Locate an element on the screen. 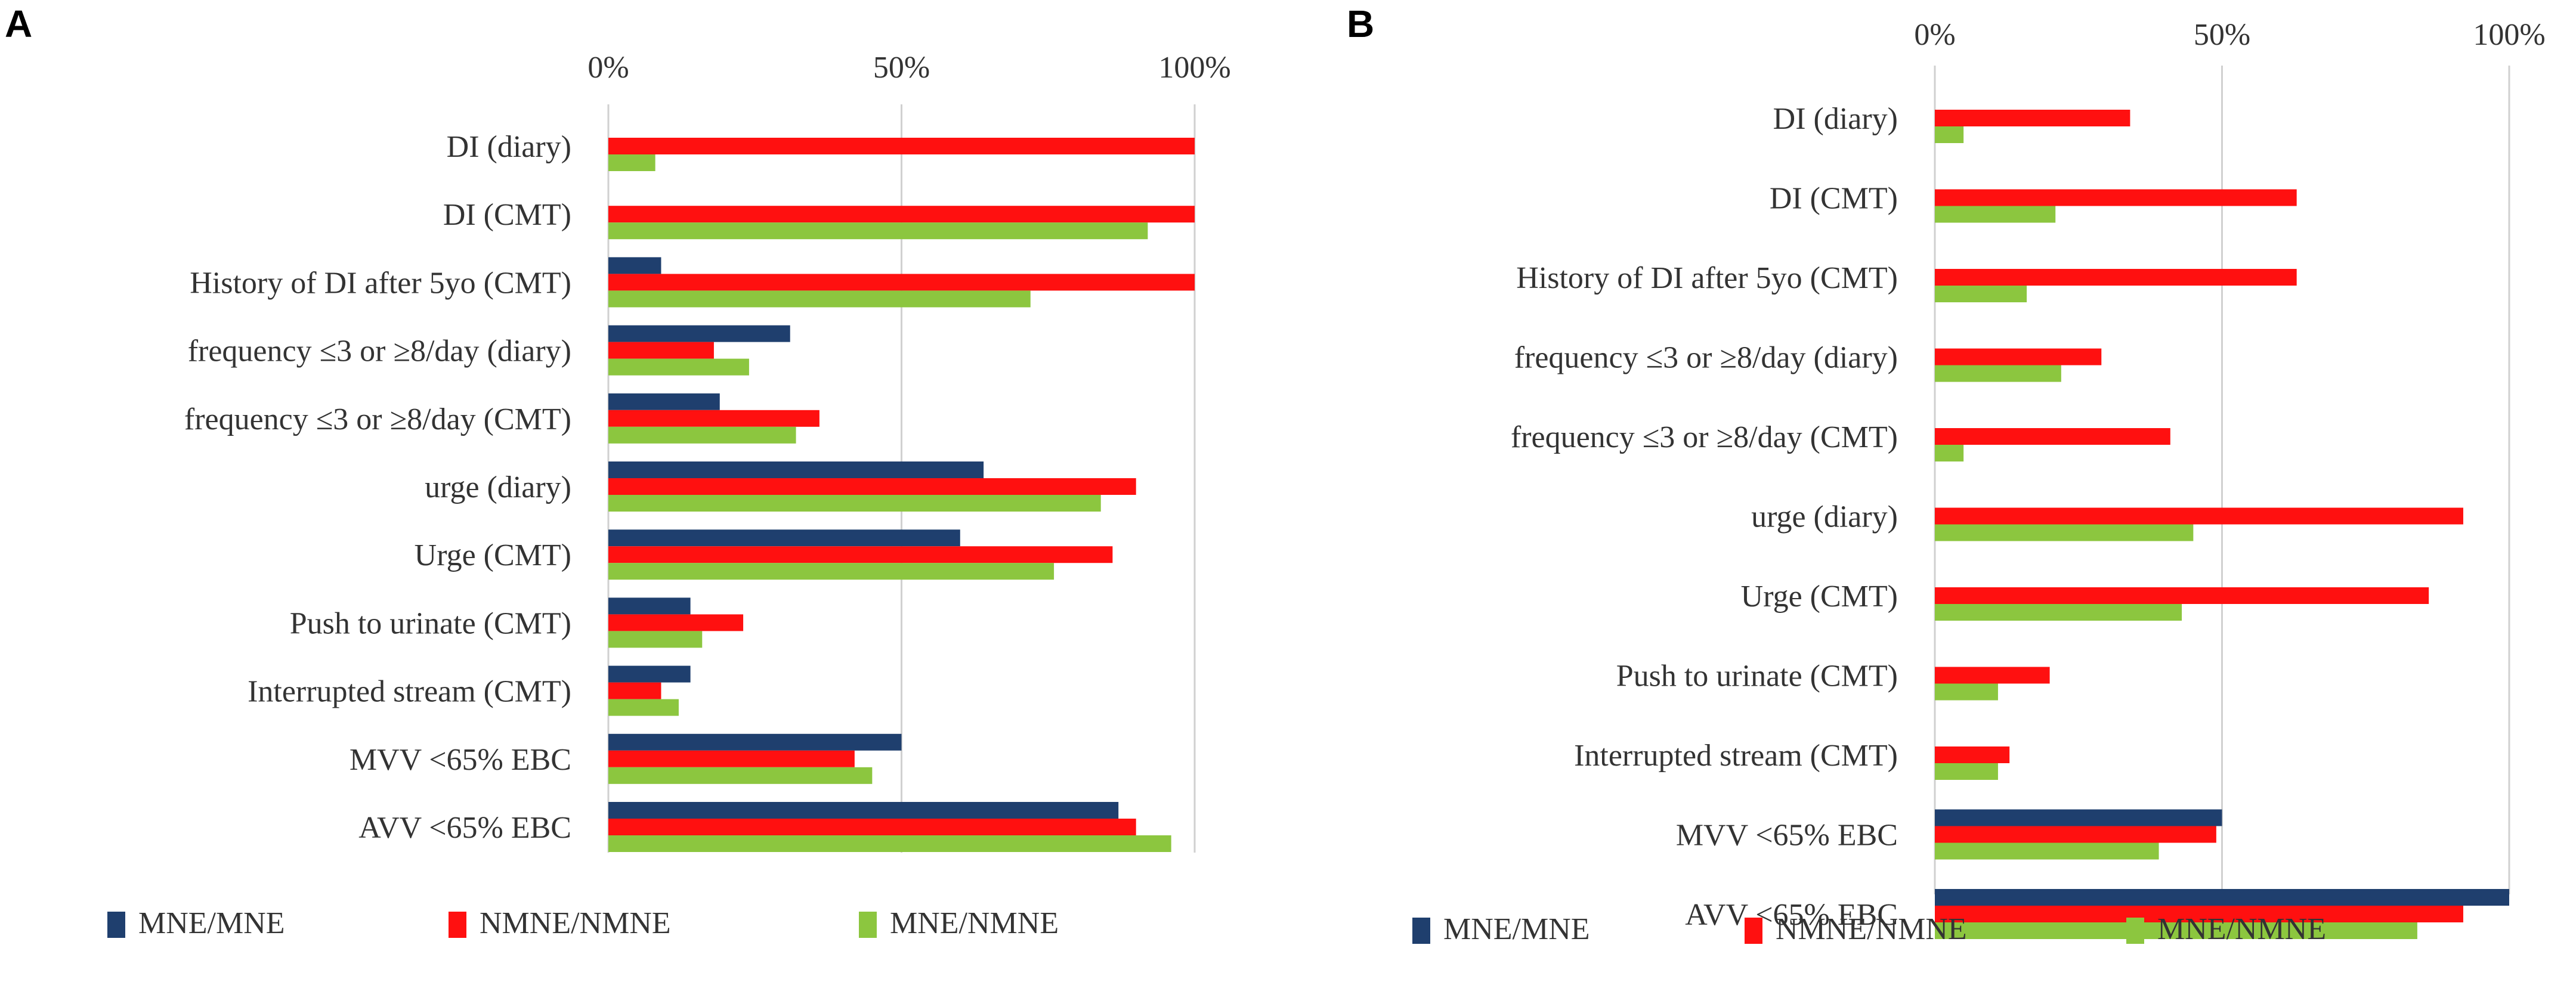 This screenshot has height=982, width=2576. panel-a-category-label: urge (diary) is located at coordinates (498, 487).